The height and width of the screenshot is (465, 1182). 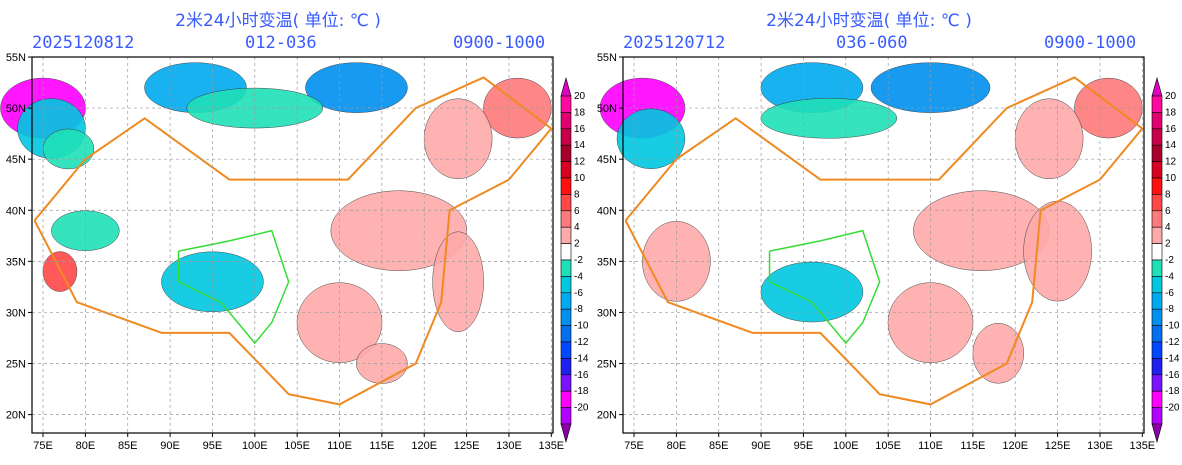 I want to click on lat-tick-label: 35N, so click(x=16, y=262).